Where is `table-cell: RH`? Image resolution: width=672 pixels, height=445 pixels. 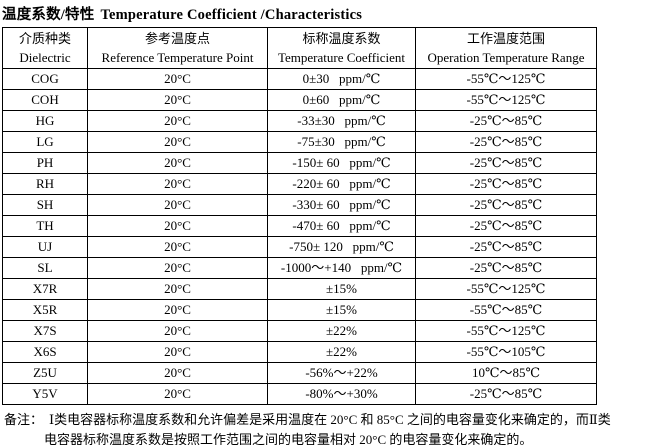 table-cell: RH is located at coordinates (45, 184).